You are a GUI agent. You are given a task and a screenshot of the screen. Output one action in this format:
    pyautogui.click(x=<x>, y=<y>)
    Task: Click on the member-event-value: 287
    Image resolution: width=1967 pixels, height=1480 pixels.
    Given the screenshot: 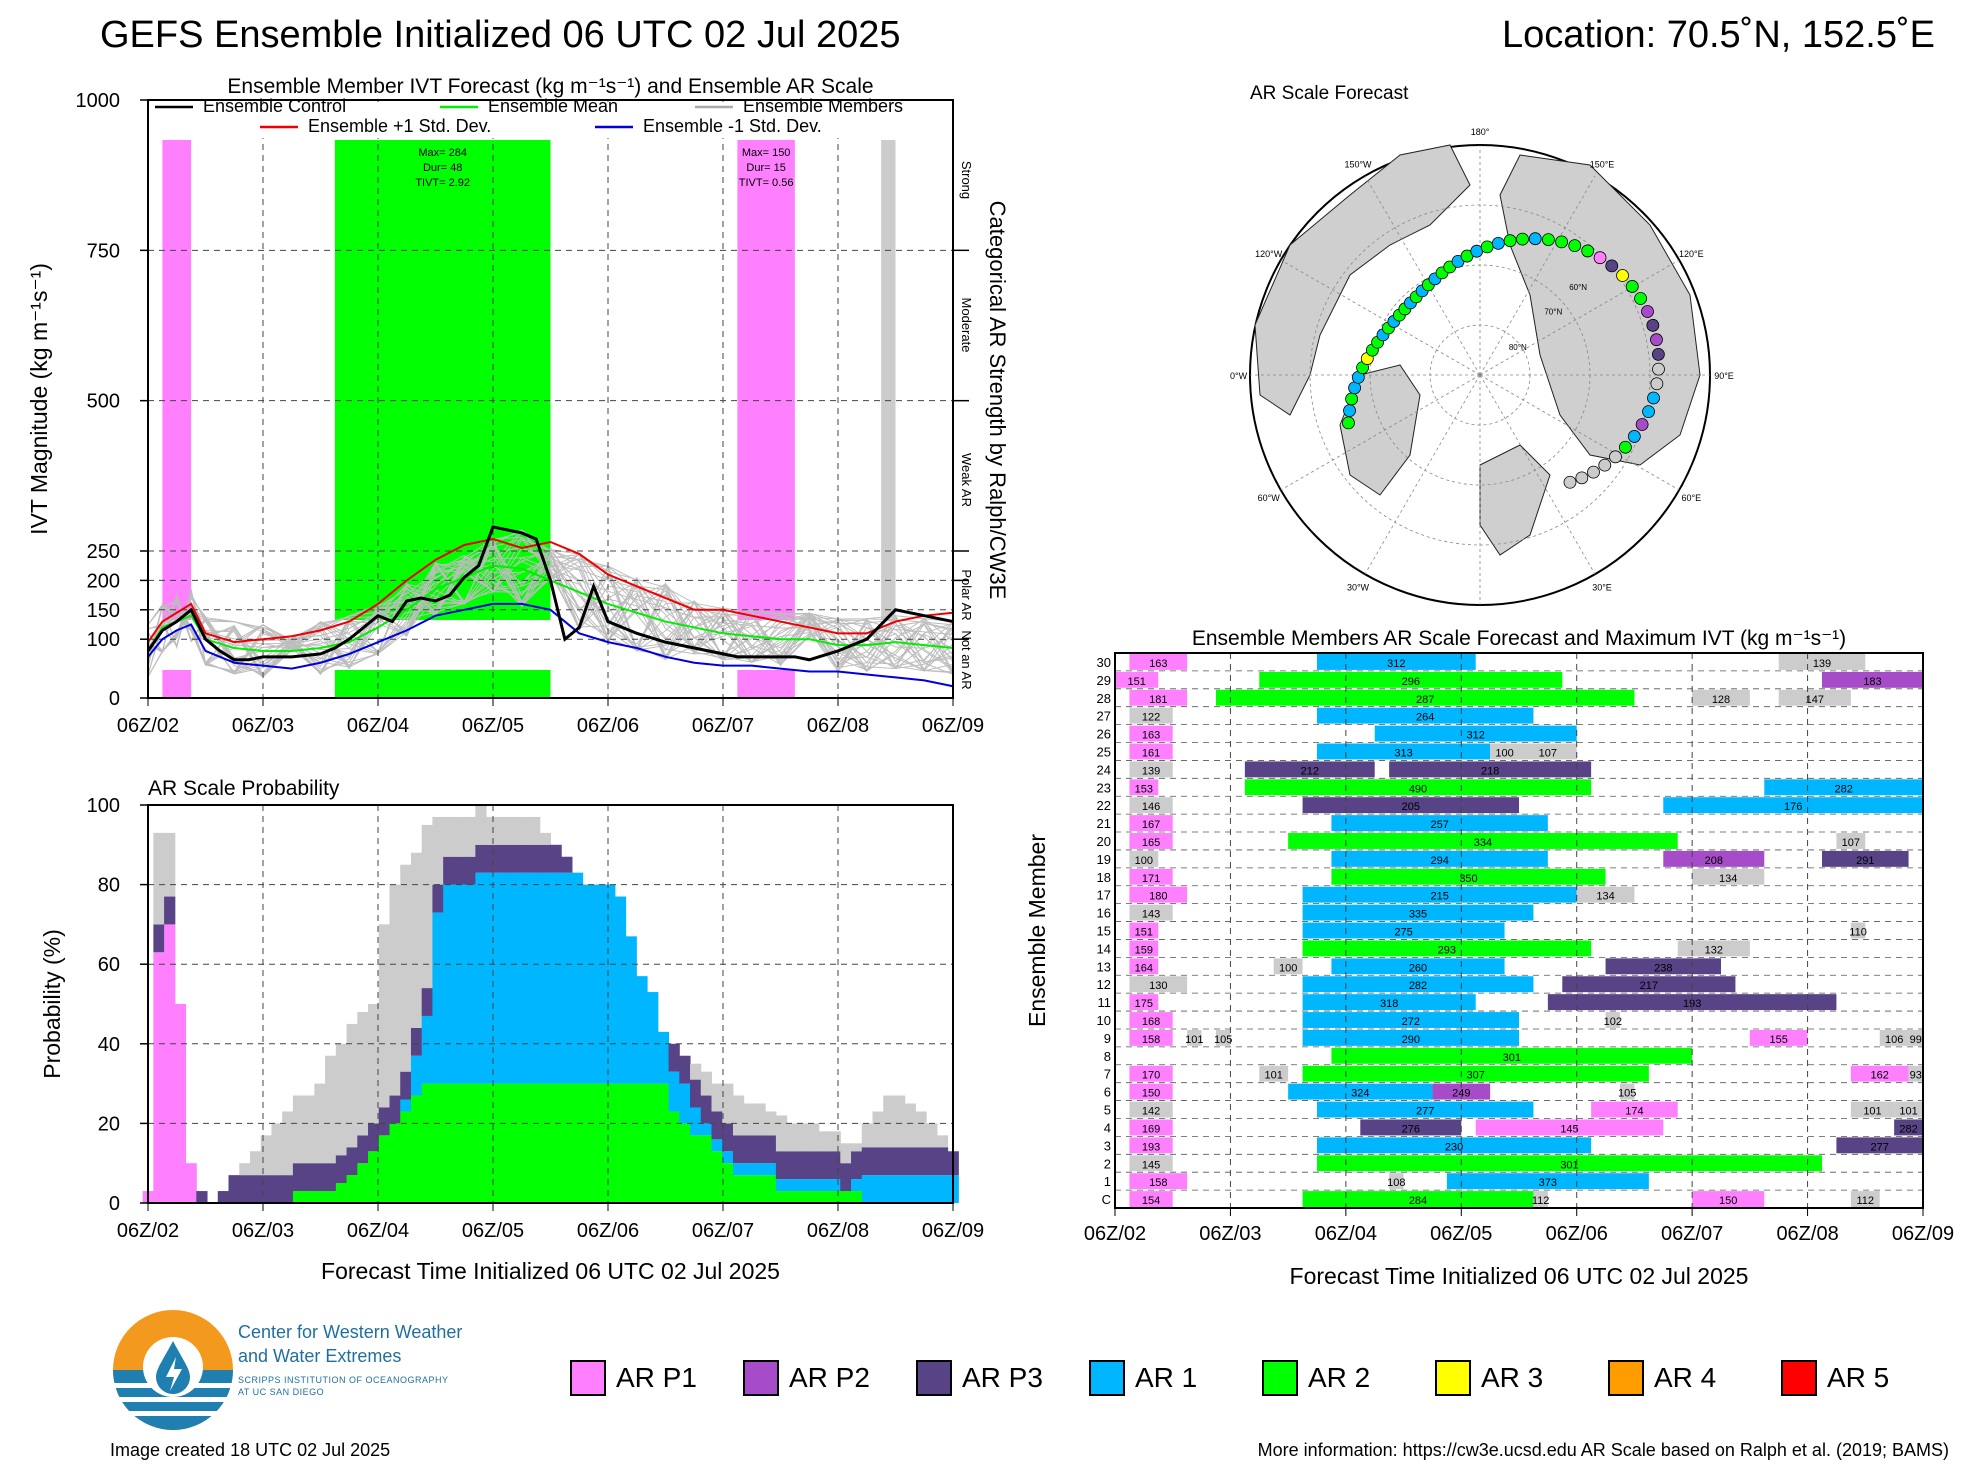 What is the action you would take?
    pyautogui.click(x=1425, y=700)
    